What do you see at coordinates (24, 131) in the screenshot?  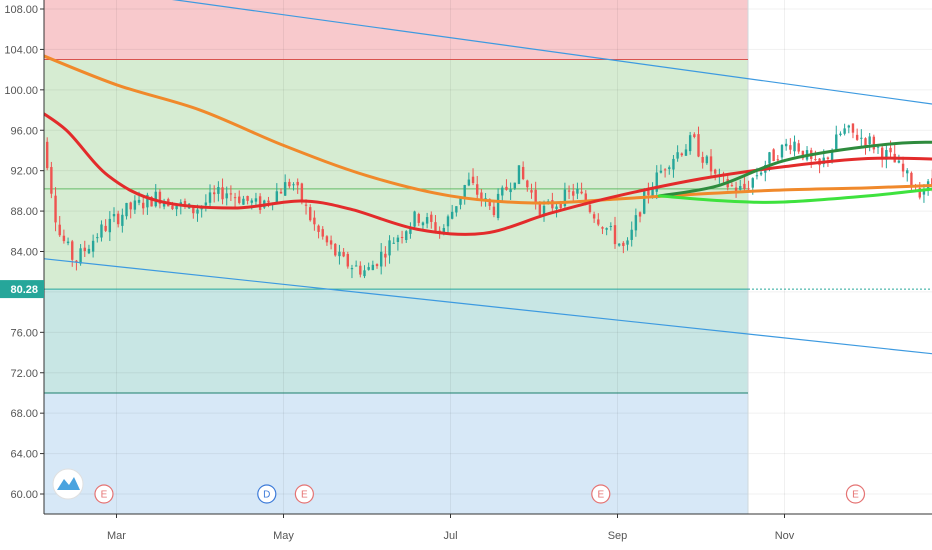 I see `price-tick-label: 96.00` at bounding box center [24, 131].